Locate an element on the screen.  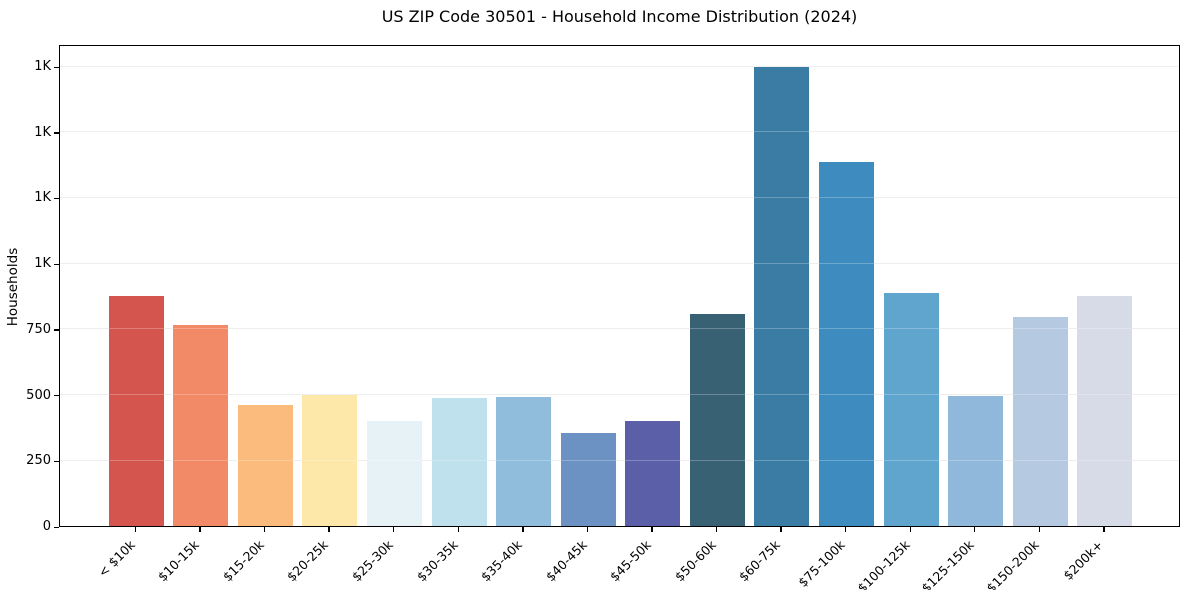
x-tick-label-text: $45-50k is located at coordinates (631, 561).